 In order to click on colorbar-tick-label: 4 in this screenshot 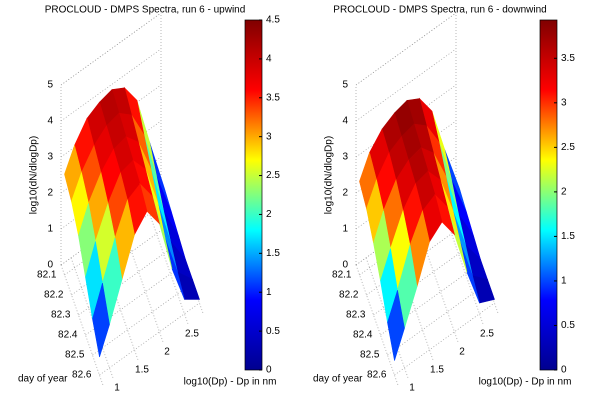, I will do `click(269, 59)`.